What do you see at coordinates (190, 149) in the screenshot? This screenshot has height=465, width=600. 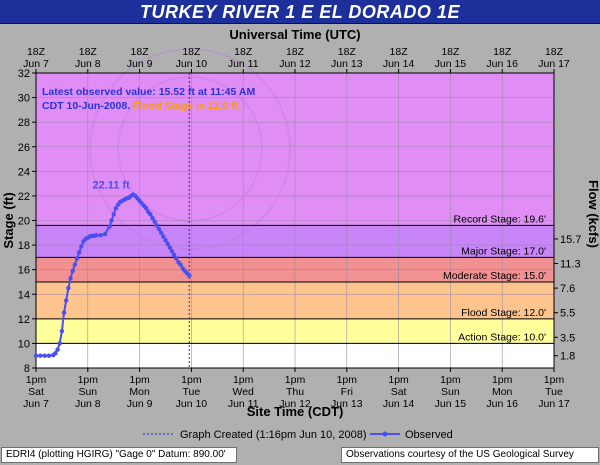 I see `noaa-watermark` at bounding box center [190, 149].